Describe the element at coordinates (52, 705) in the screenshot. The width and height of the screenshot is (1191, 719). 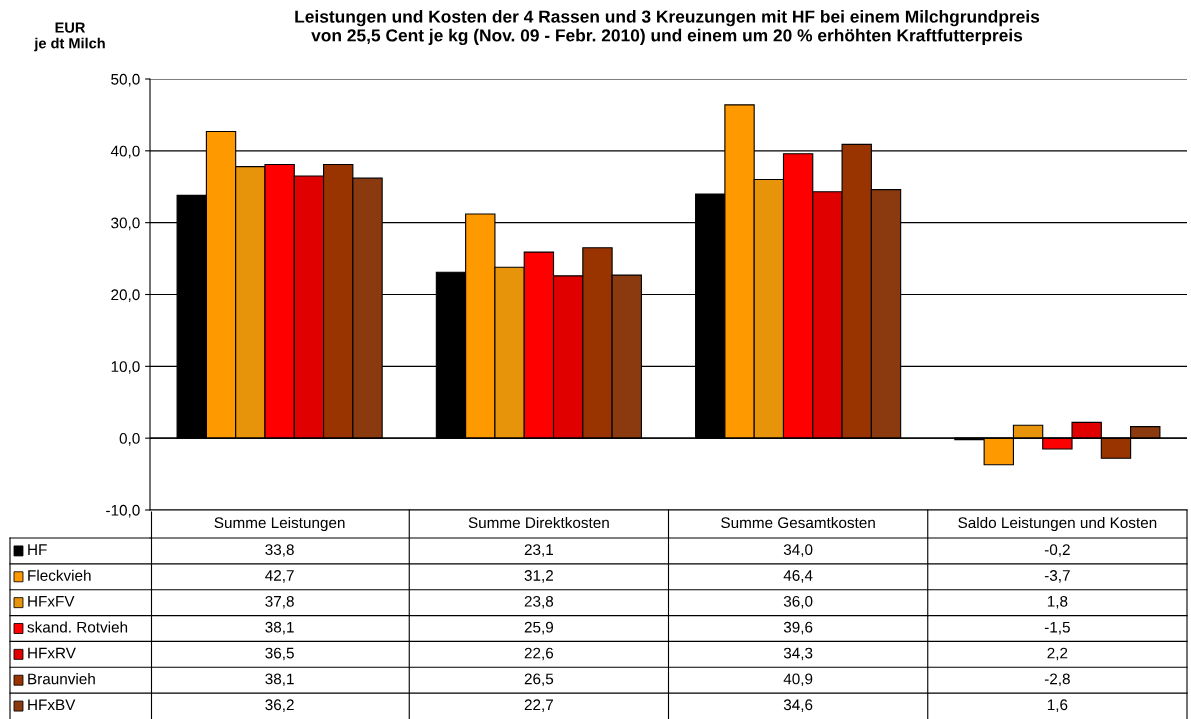
I see `legend-label: HFxBV` at that location.